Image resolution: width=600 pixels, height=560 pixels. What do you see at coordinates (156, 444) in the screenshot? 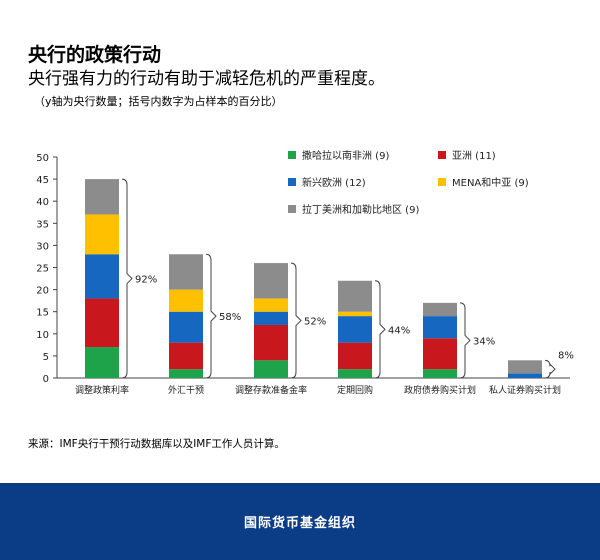
I see `source-note: 来源：IMF央行干预行动数据库以及IMF工作人员计算。` at bounding box center [156, 444].